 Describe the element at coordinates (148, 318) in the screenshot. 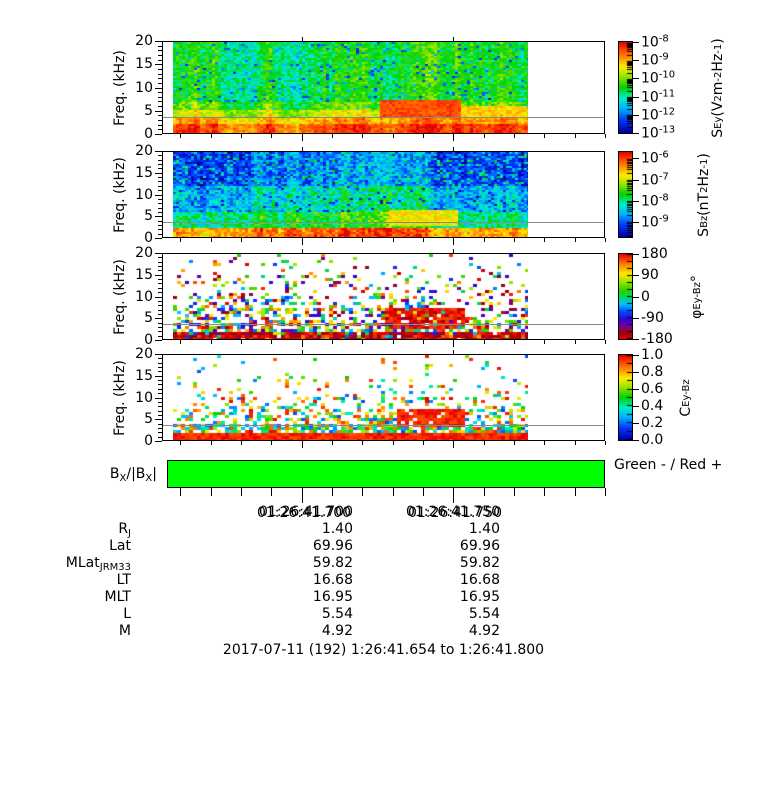

I see `freq-tick-label: 5` at that location.